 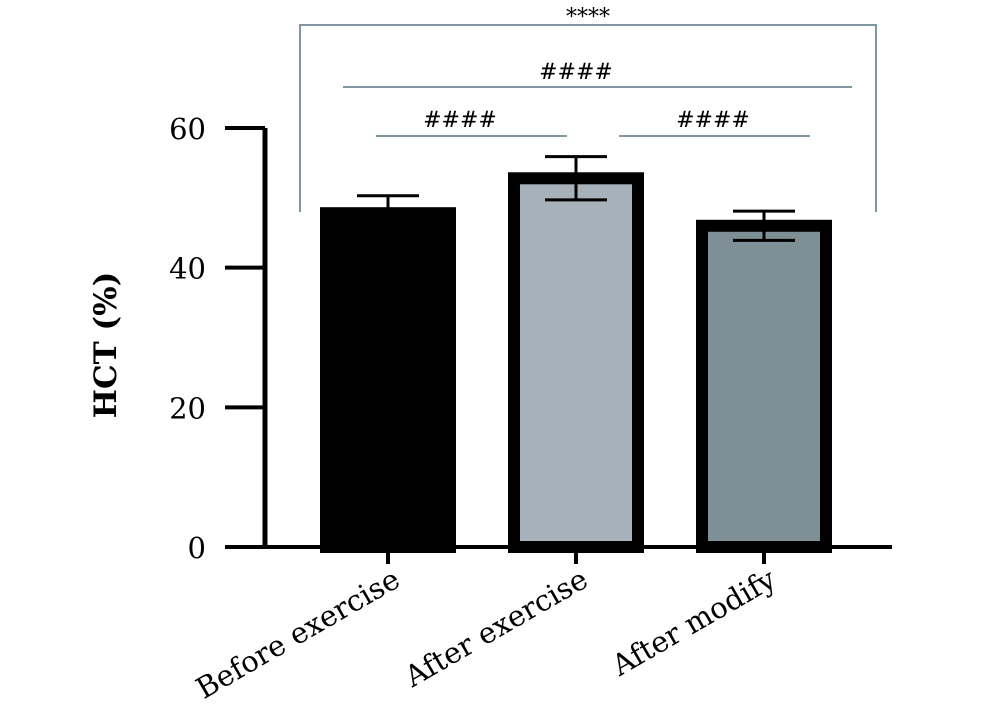 I want to click on category-label-0: Before exercise, so click(x=297, y=634).